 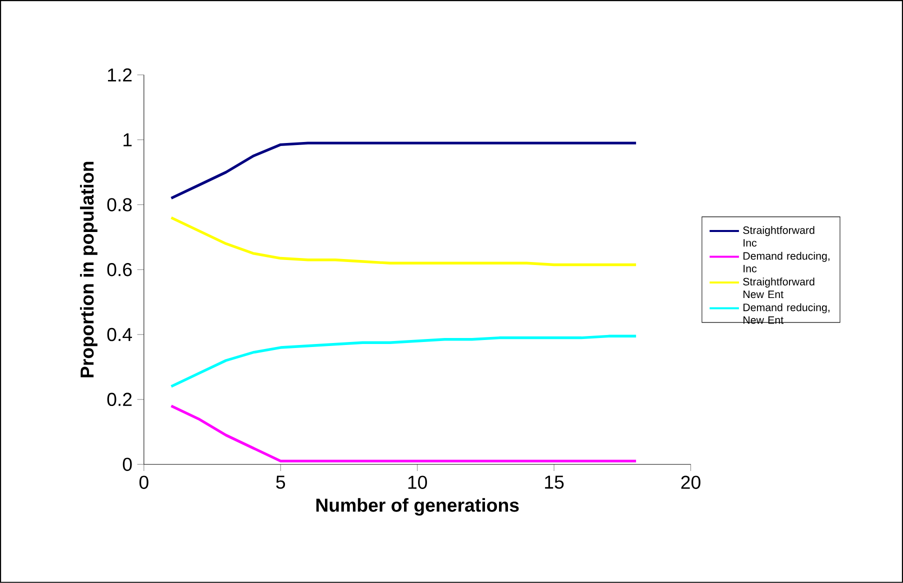 What do you see at coordinates (119, 269) in the screenshot?
I see `y-tick-label: 0.6` at bounding box center [119, 269].